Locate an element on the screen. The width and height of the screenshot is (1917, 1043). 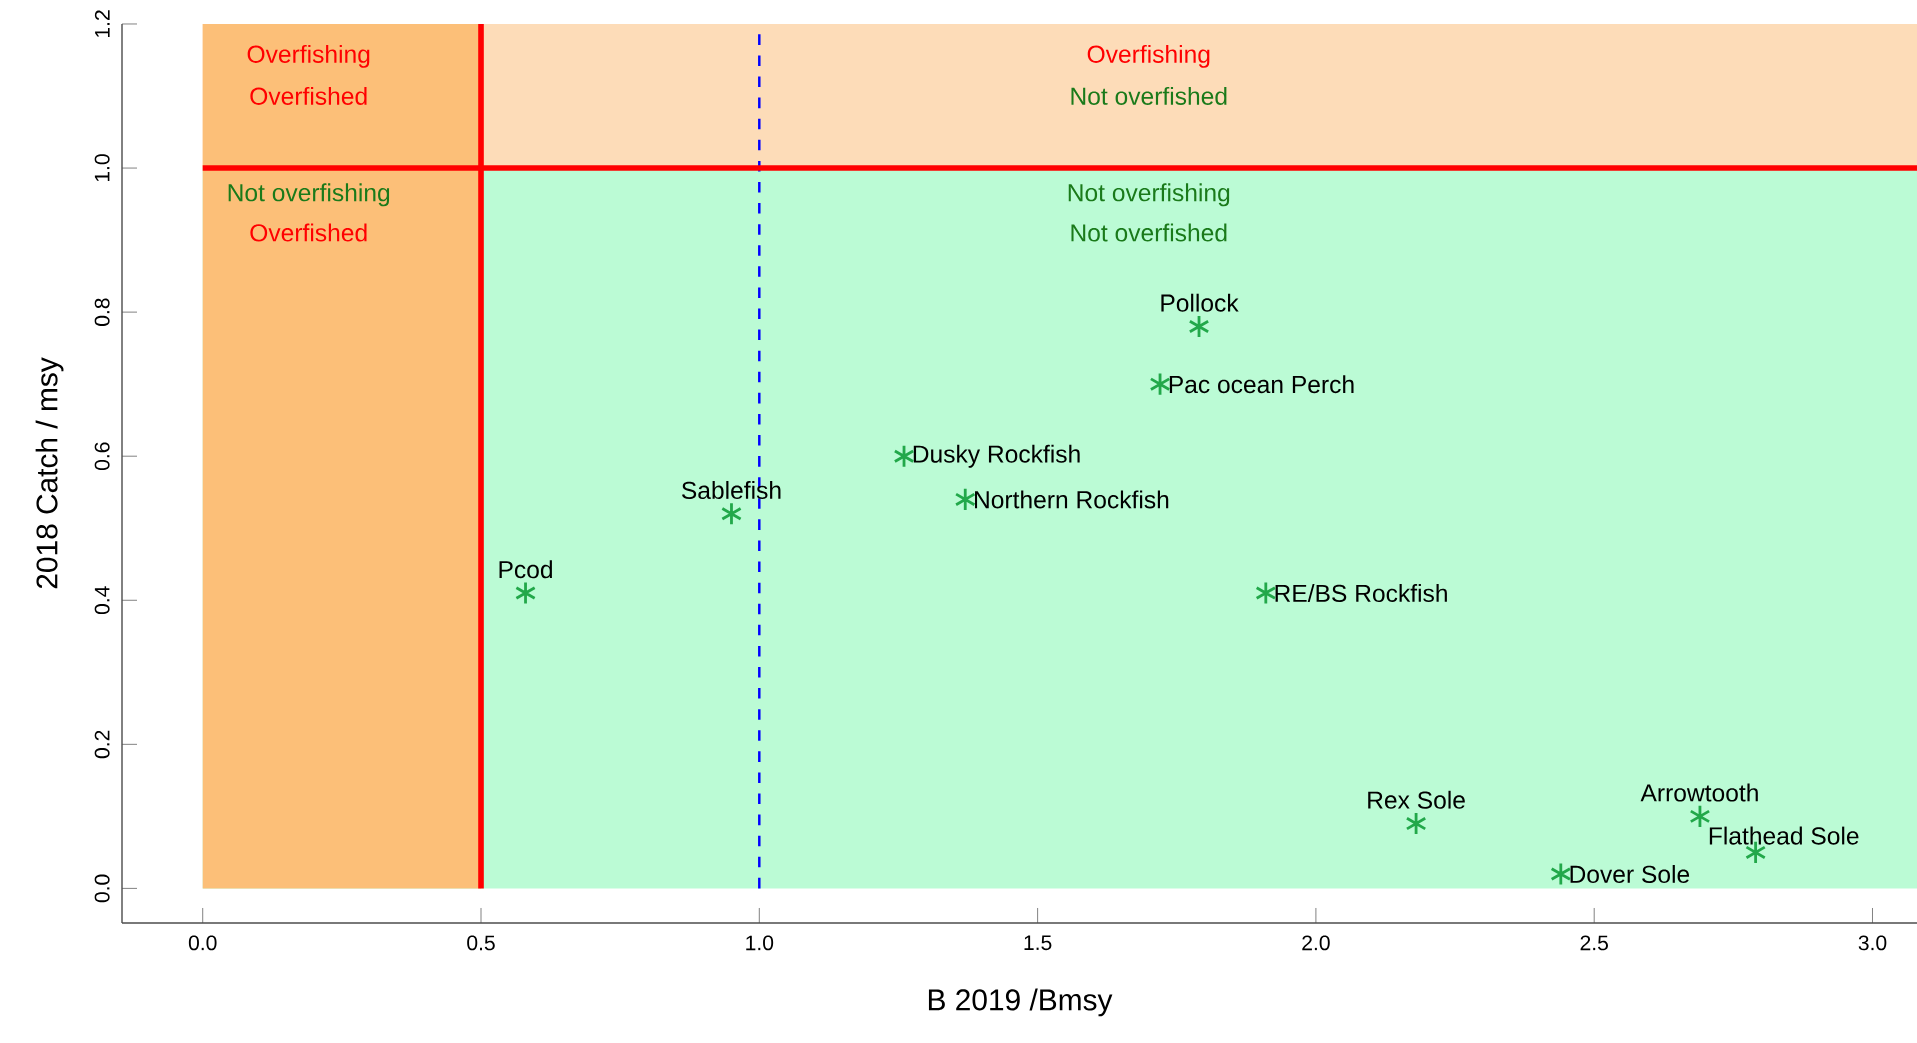
y-tick-label: 0.2 is located at coordinates (102, 744).